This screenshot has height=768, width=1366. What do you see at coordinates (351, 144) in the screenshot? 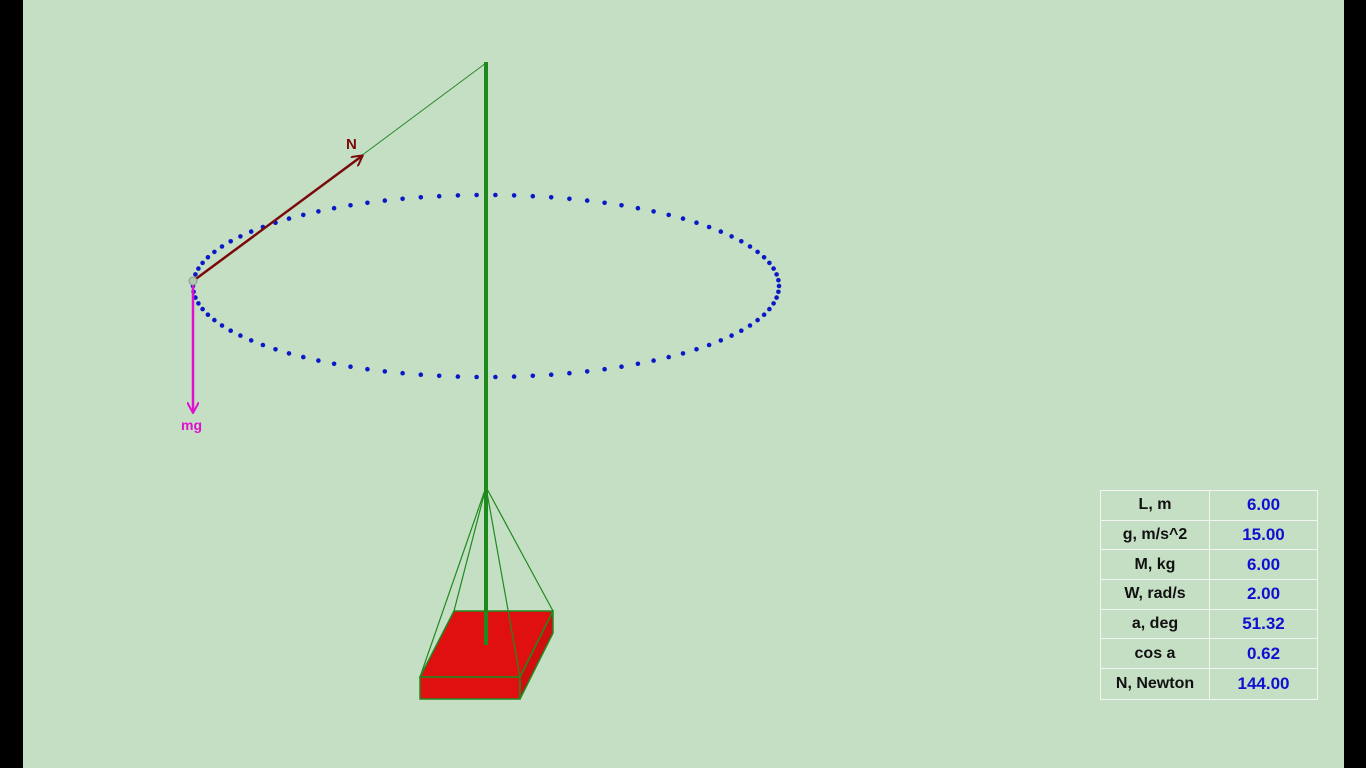
I see `normal-force-label: N` at bounding box center [351, 144].